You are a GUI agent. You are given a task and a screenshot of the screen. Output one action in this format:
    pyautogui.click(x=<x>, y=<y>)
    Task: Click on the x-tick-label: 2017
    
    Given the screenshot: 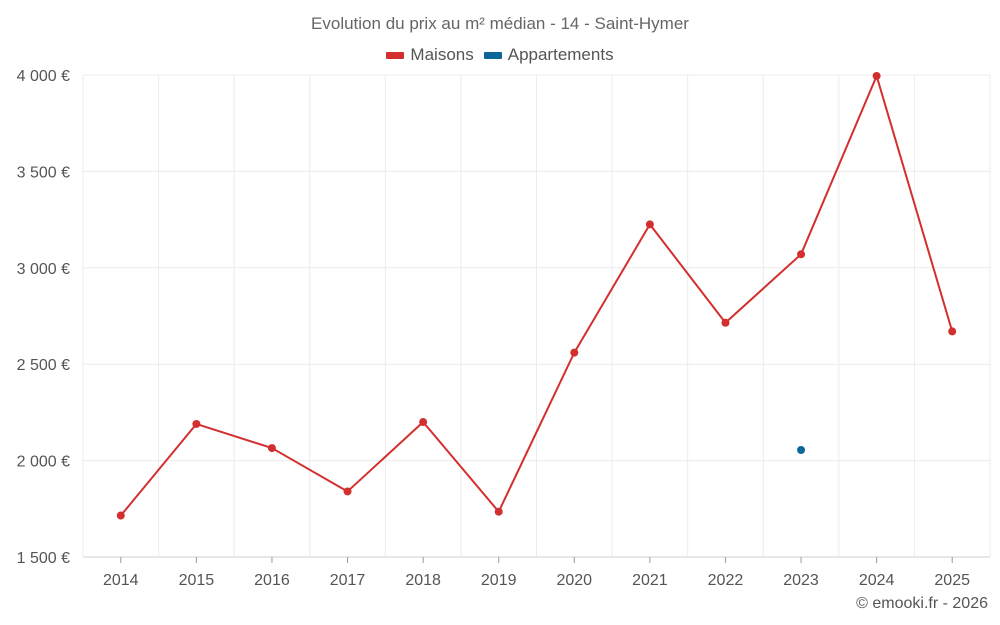 What is the action you would take?
    pyautogui.click(x=348, y=580)
    